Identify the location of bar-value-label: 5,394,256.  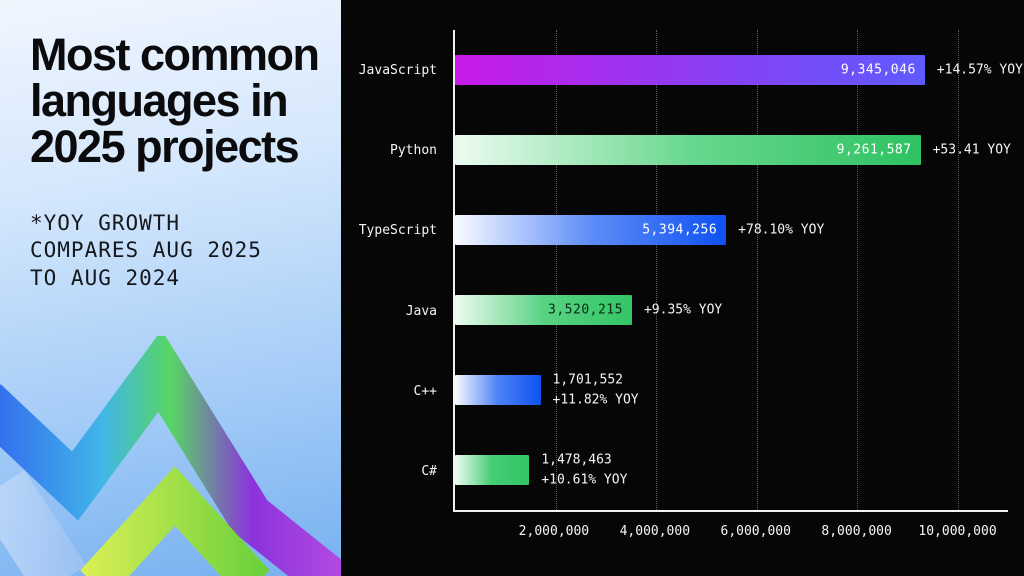
(680, 230).